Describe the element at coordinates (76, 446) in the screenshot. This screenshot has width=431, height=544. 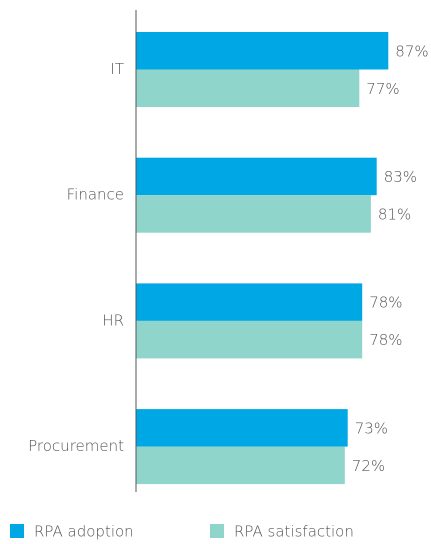
I see `category-label: Procurement` at that location.